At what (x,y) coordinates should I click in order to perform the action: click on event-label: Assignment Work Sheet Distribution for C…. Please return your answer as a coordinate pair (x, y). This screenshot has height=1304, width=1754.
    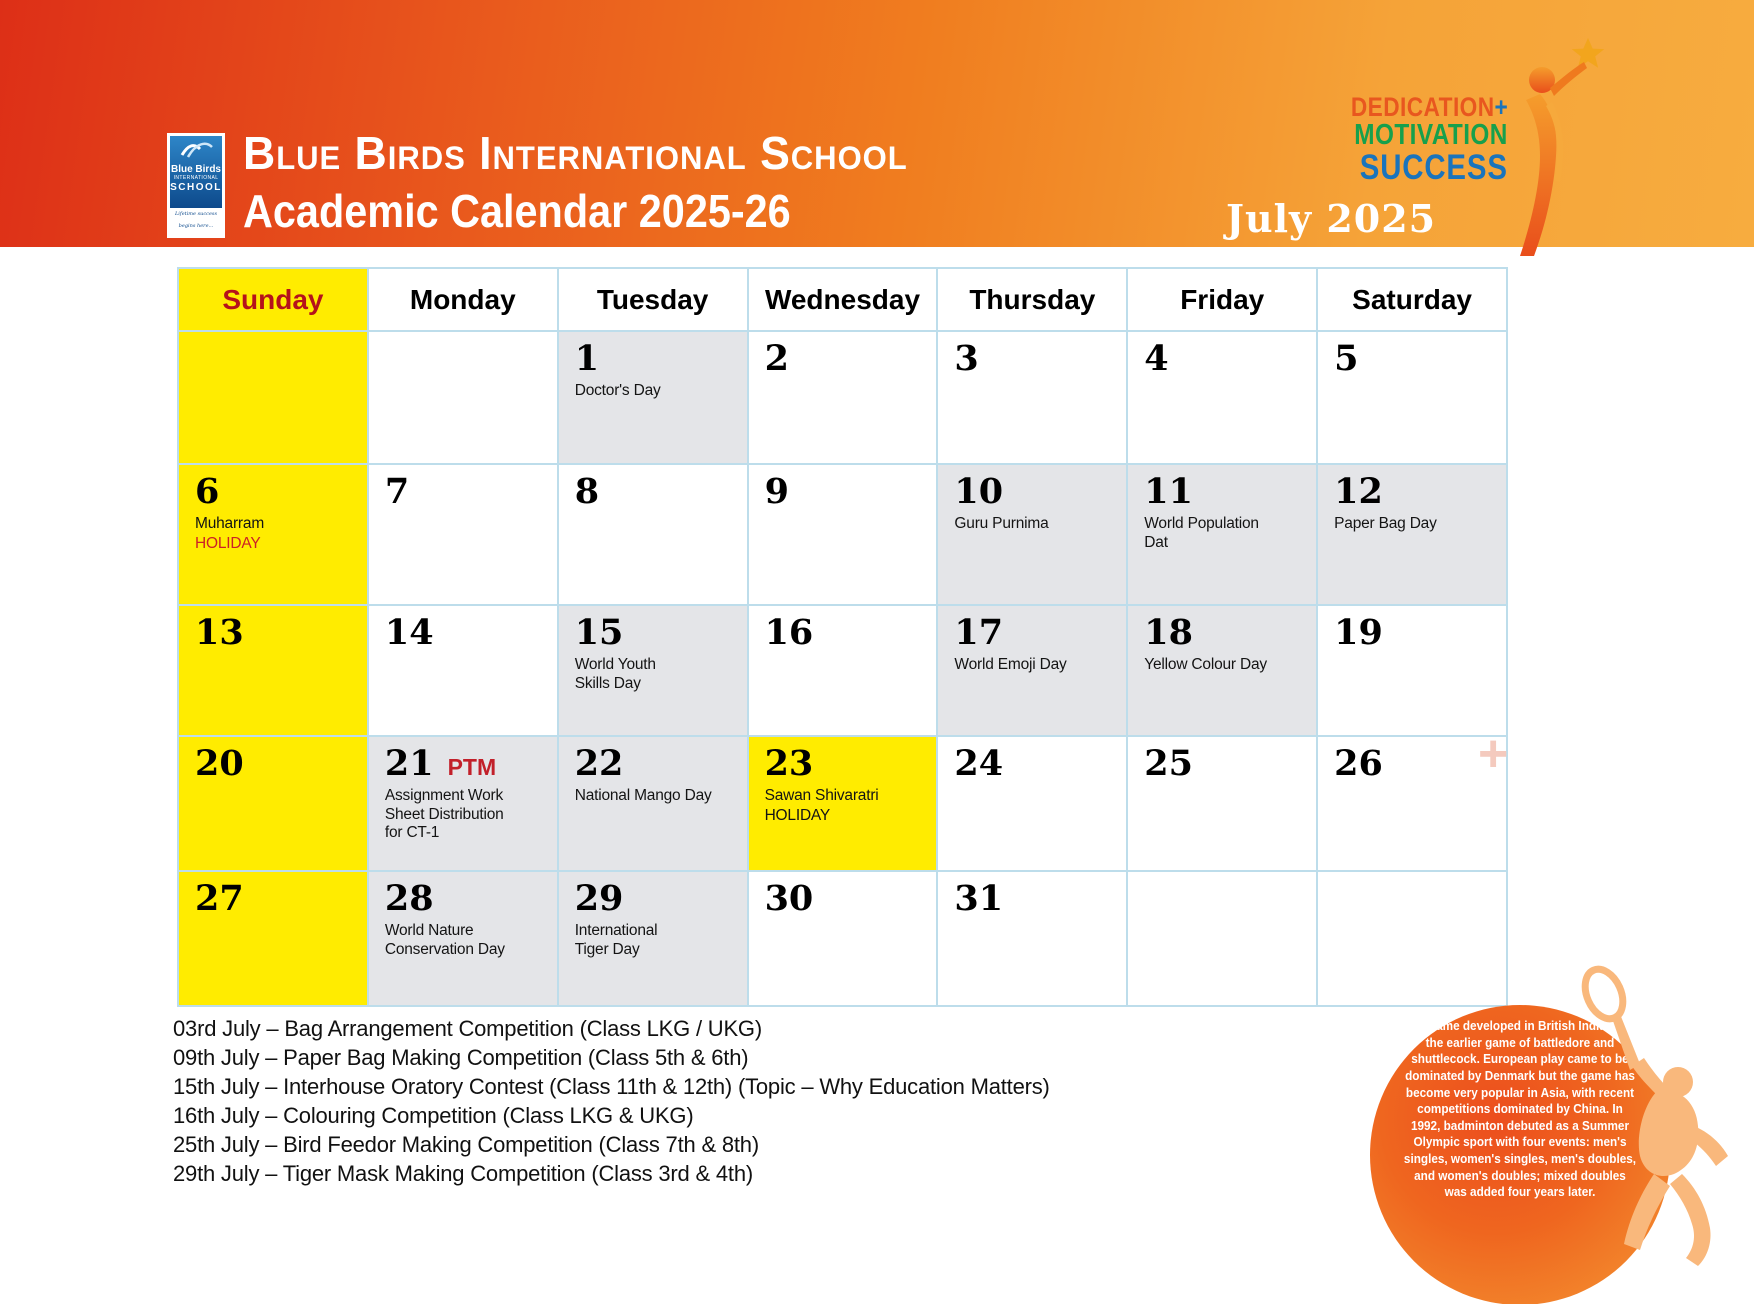
    Looking at the image, I should click on (444, 814).